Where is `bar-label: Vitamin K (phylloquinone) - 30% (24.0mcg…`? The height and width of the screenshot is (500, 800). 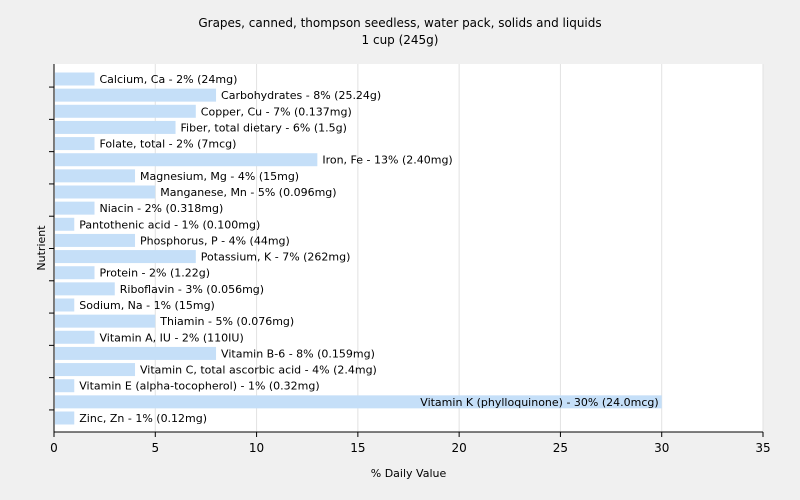 bar-label: Vitamin K (phylloquinone) - 30% (24.0mcg… is located at coordinates (539, 402).